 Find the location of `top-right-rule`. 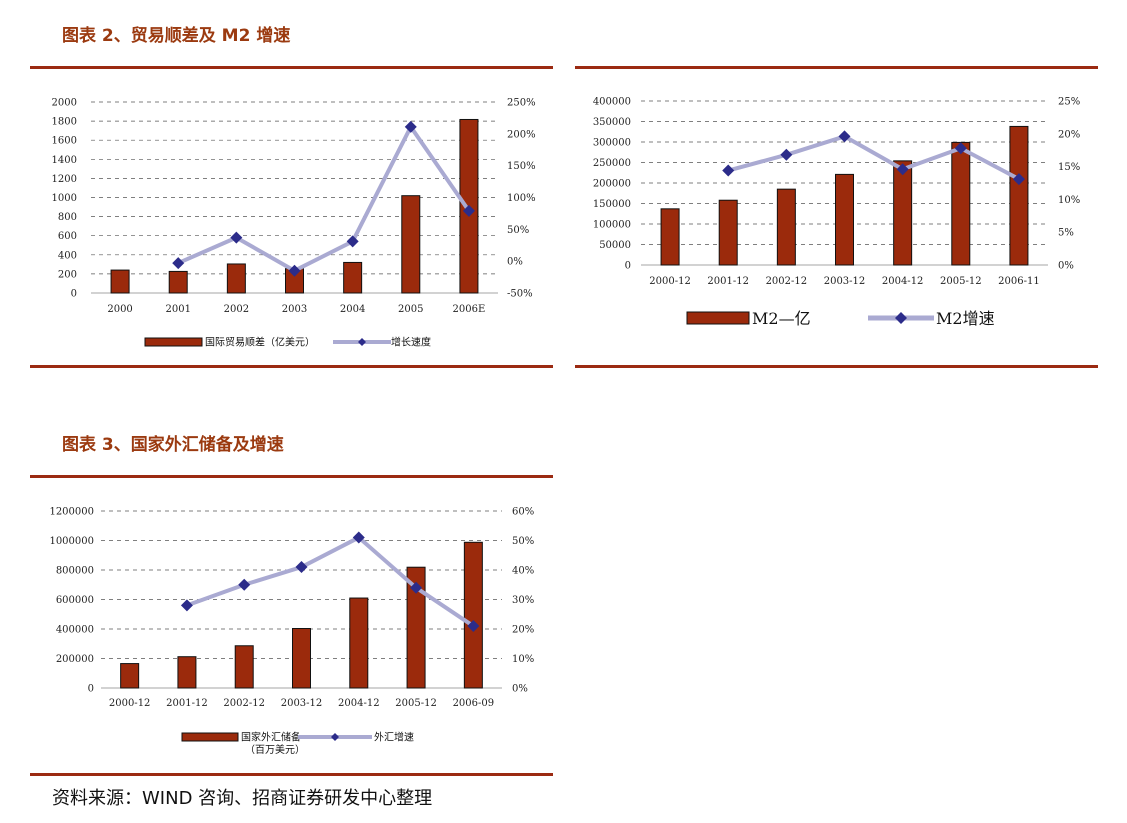

top-right-rule is located at coordinates (836, 67).